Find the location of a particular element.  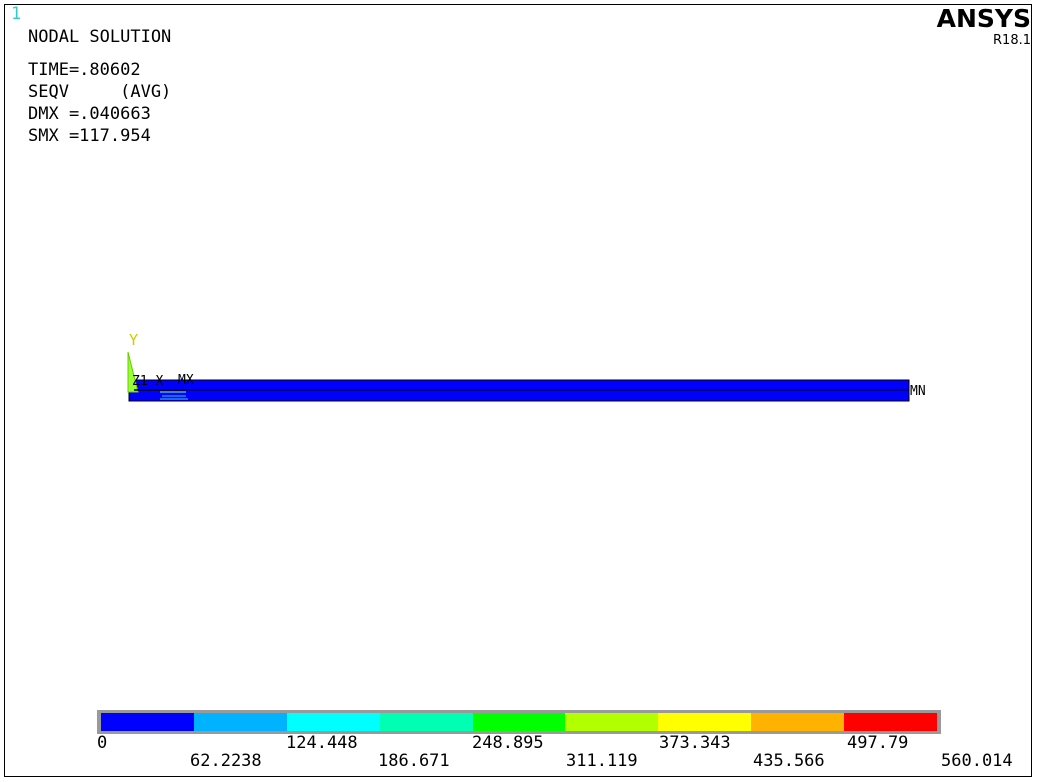

contour-legend is located at coordinates (519, 722).